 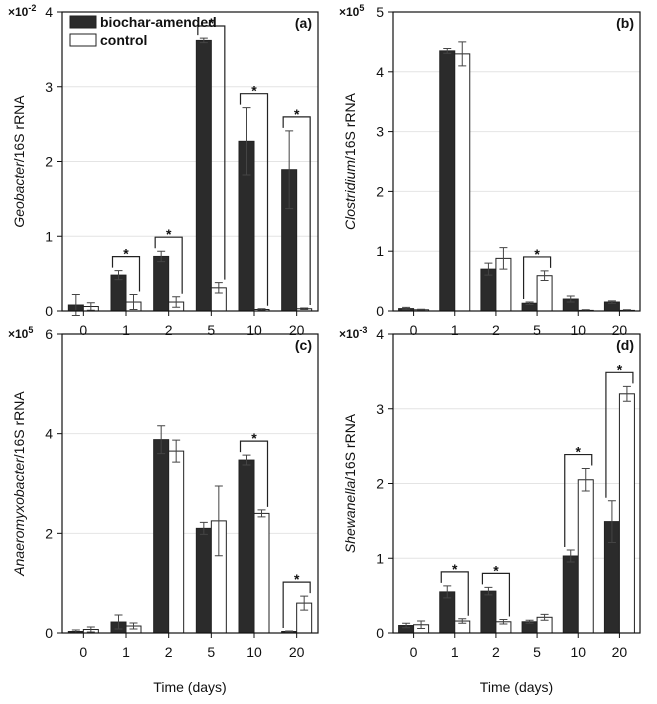 I want to click on scale-base: ×10, so click(x=18, y=12).